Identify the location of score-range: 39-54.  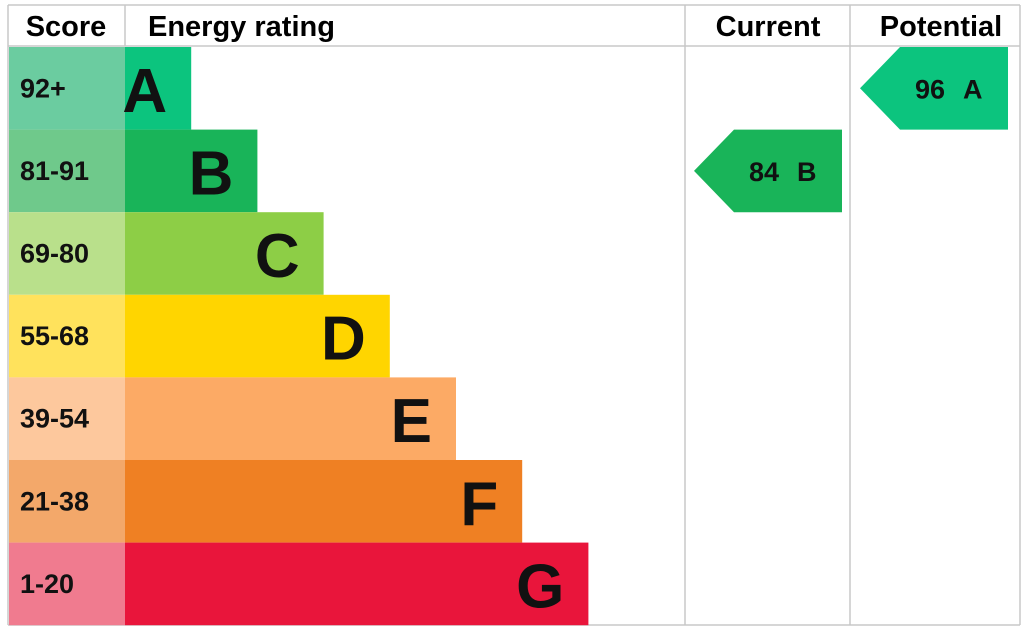
(54, 419).